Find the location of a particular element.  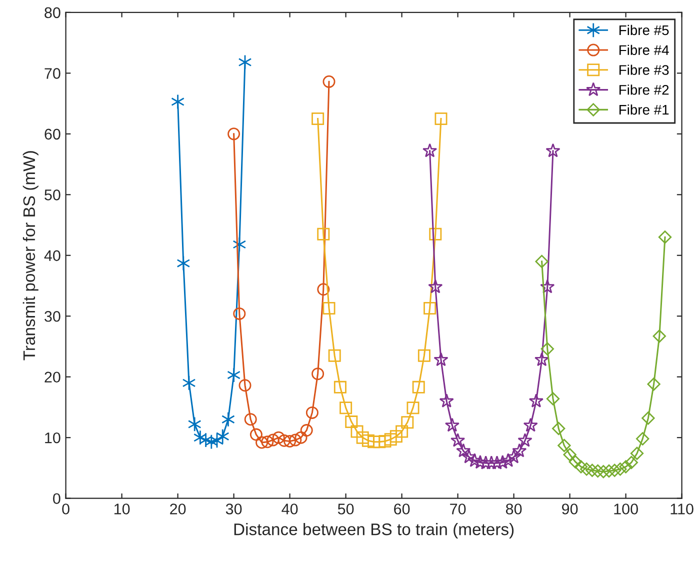

legend-label: Fibre #2 is located at coordinates (644, 89).